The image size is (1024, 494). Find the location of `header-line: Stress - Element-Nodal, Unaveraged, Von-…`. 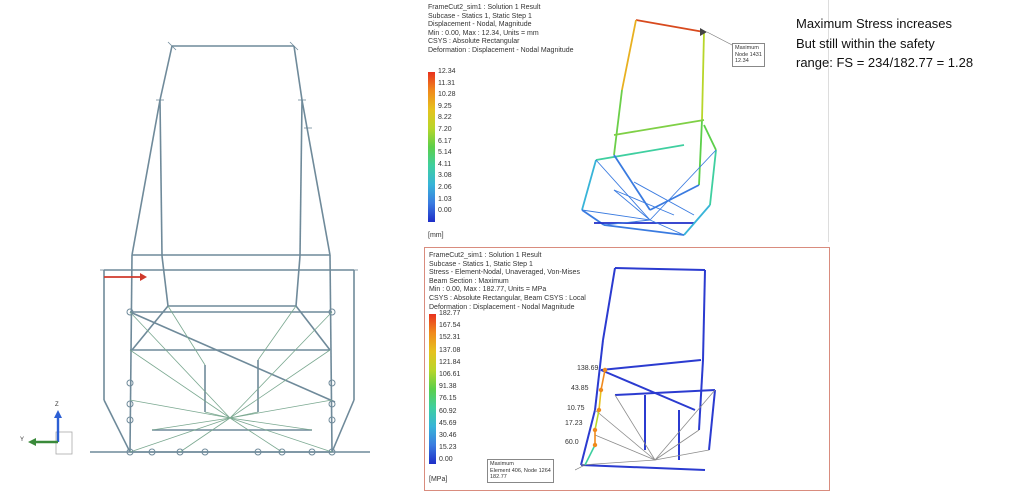

header-line: Stress - Element-Nodal, Unaveraged, Von-… is located at coordinates (504, 273).